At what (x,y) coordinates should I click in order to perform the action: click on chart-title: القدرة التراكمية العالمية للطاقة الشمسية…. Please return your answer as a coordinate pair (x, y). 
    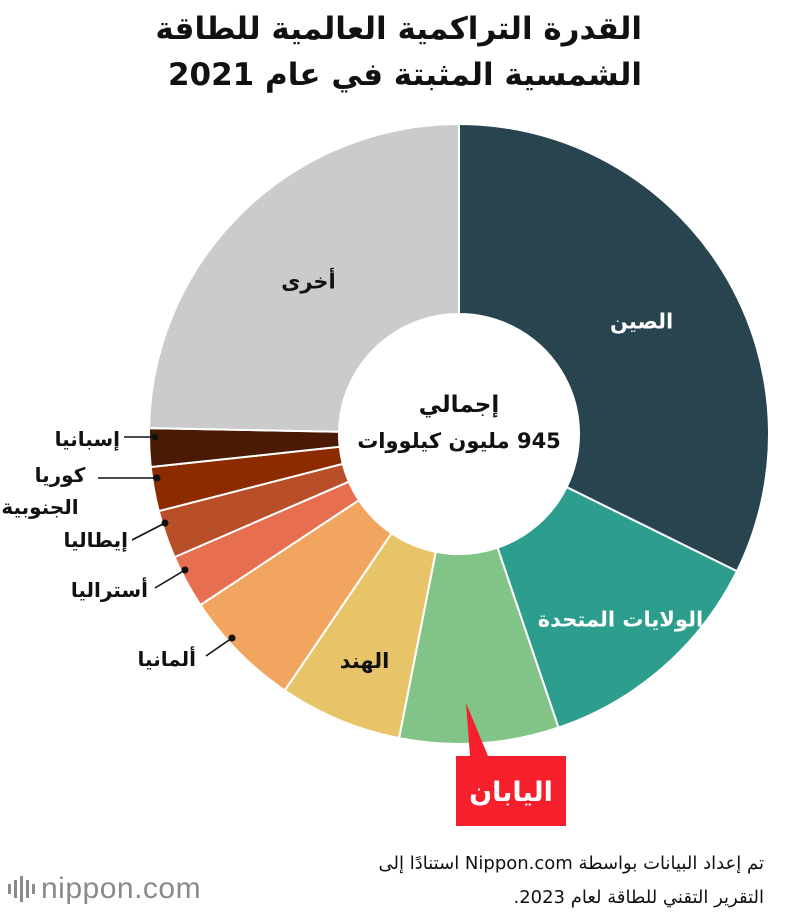
    Looking at the image, I should click on (342, 52).